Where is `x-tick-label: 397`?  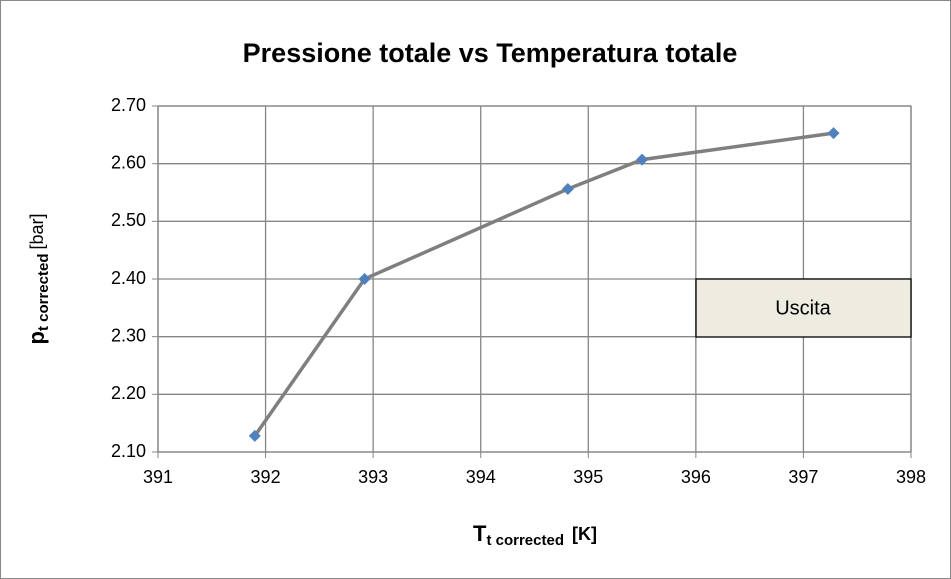 x-tick-label: 397 is located at coordinates (803, 477).